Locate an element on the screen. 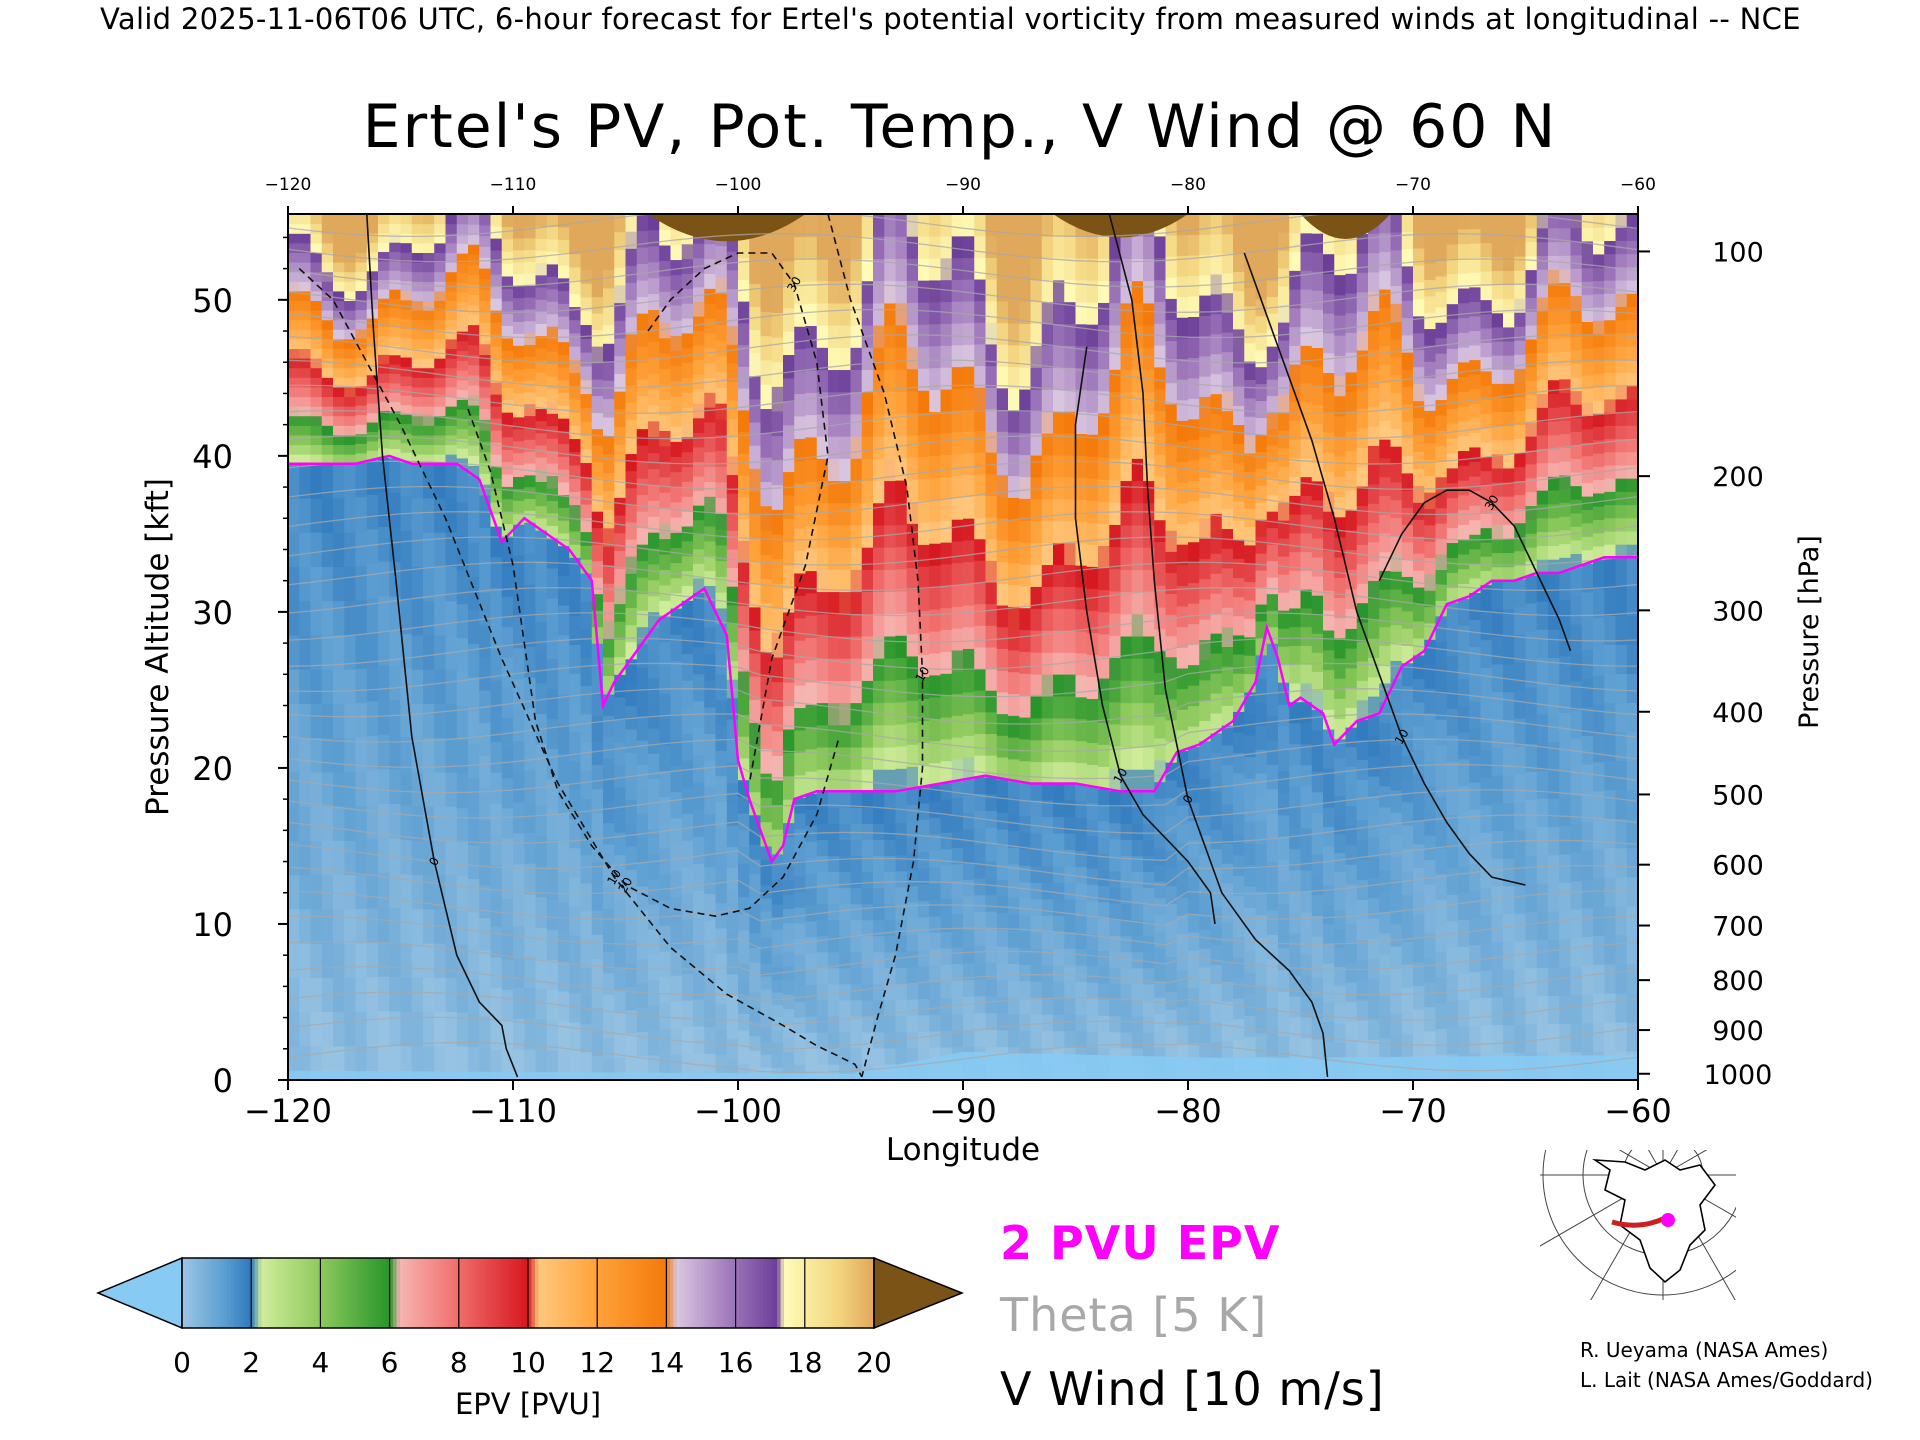  pressure-tick-label: 100 is located at coordinates (1738, 252).